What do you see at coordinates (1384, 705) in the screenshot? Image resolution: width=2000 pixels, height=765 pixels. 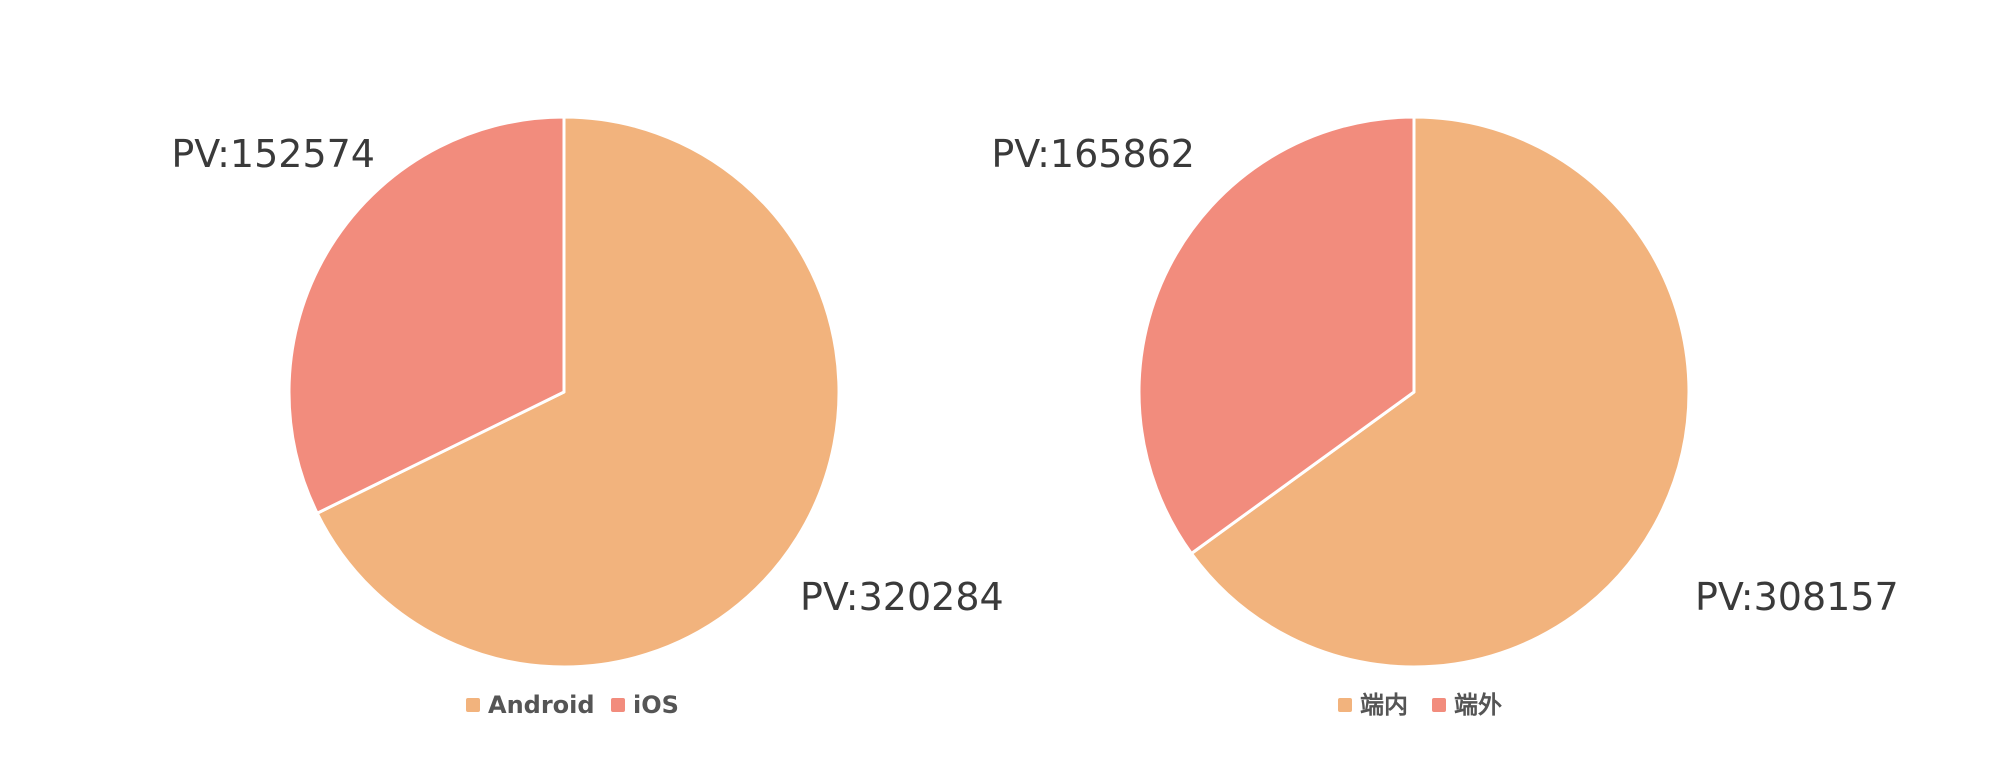 I see `legend-label: 端内` at bounding box center [1384, 705].